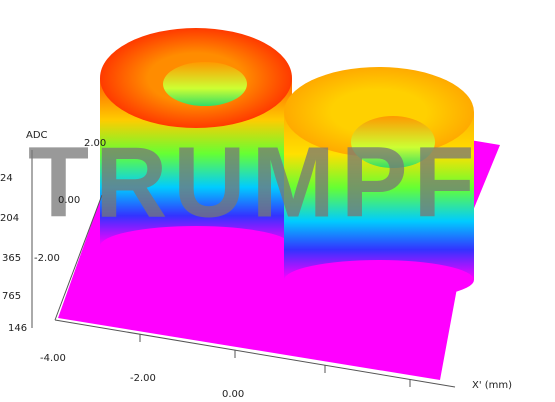  I want to click on z-tick-label: 765, so click(11, 296).